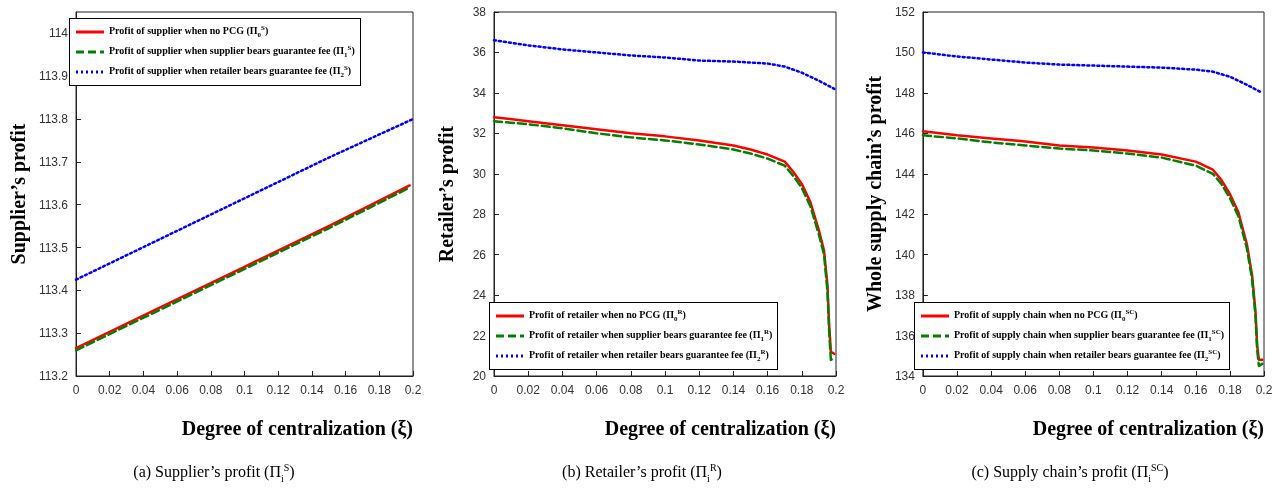 Image resolution: width=1286 pixels, height=494 pixels. Describe the element at coordinates (479, 52) in the screenshot. I see `y-tick-label: 36` at that location.